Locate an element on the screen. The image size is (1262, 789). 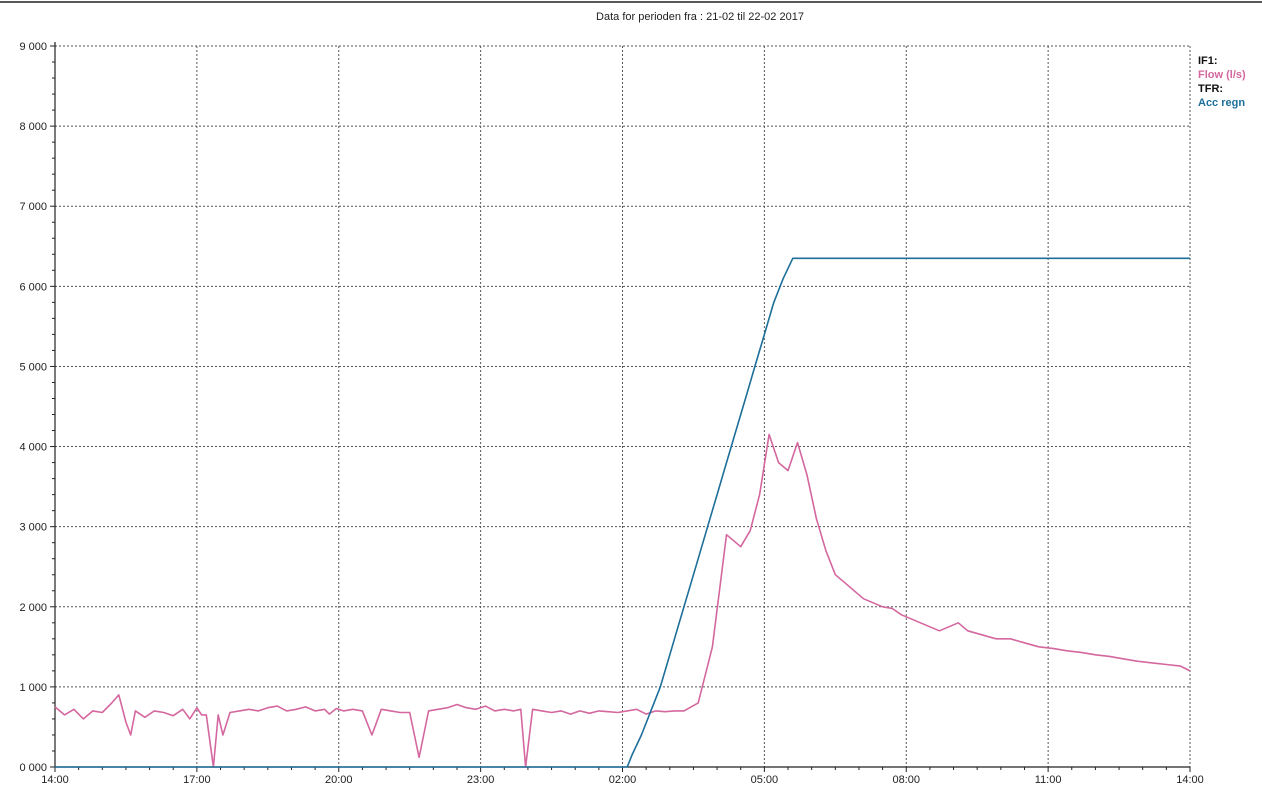
x-tick-label: 08:00 is located at coordinates (906, 780).